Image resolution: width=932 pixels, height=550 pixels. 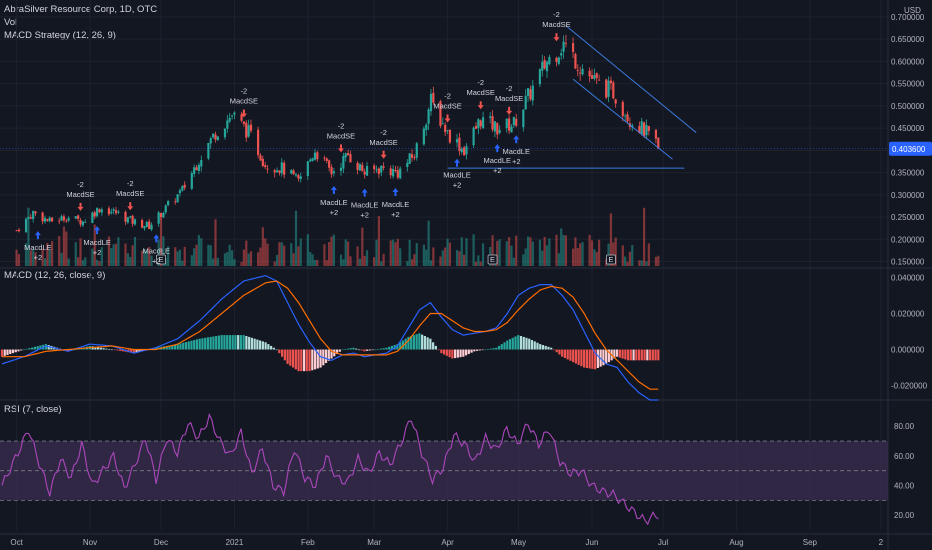 What do you see at coordinates (904, 426) in the screenshot?
I see `rsi-tick-label: 80.00` at bounding box center [904, 426].